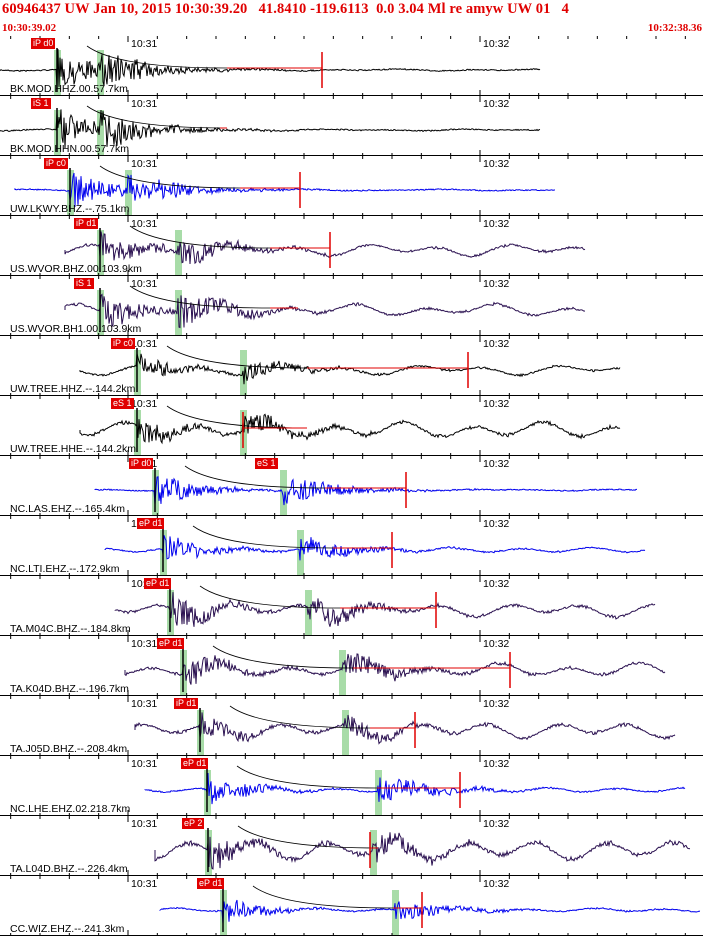  Describe the element at coordinates (69, 869) in the screenshot. I see `station-channel-label: TA.L04D.BHZ.--.226.4km` at that location.